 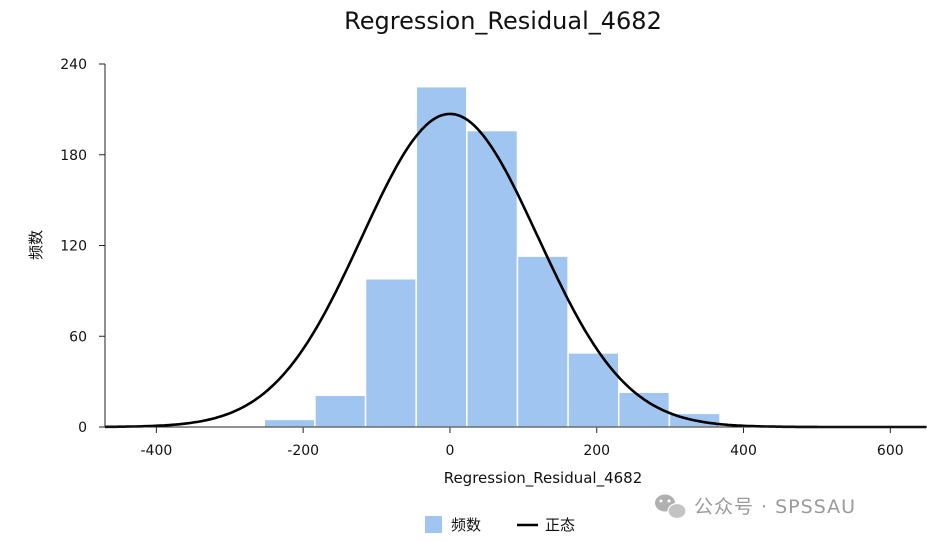 What do you see at coordinates (156, 451) in the screenshot?
I see `x-tick-label: -400` at bounding box center [156, 451].